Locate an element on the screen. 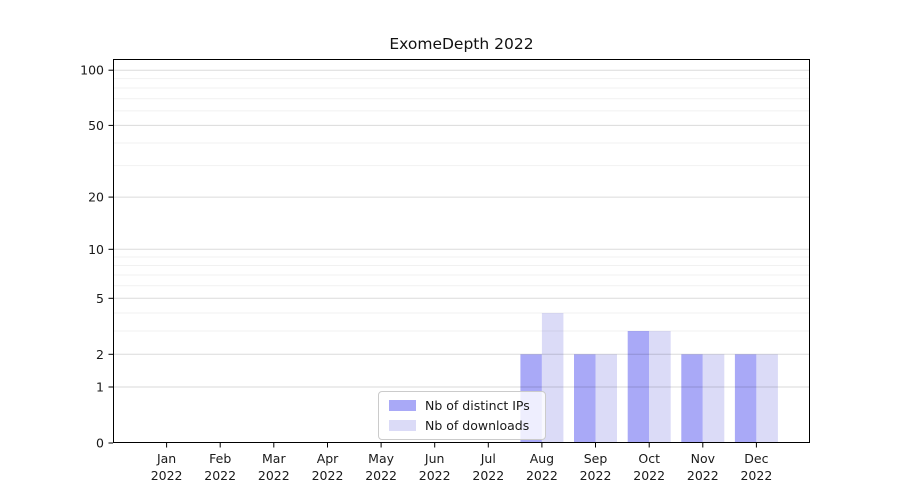 The image size is (900, 500). x-tick-label-month: Feb is located at coordinates (220, 458).